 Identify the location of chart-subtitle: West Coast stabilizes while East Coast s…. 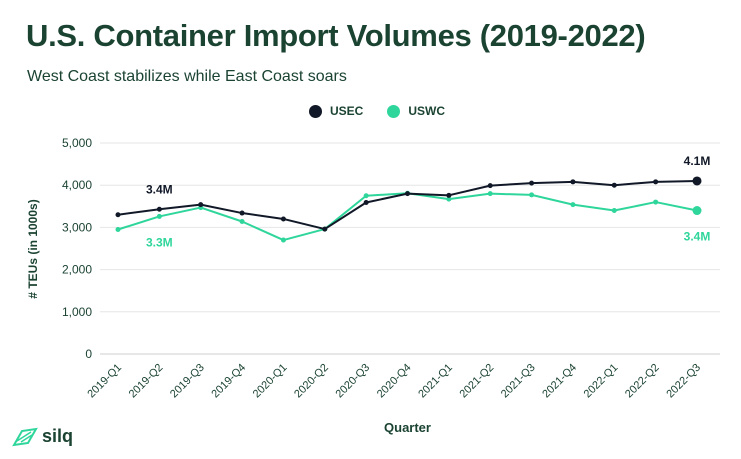
(187, 76).